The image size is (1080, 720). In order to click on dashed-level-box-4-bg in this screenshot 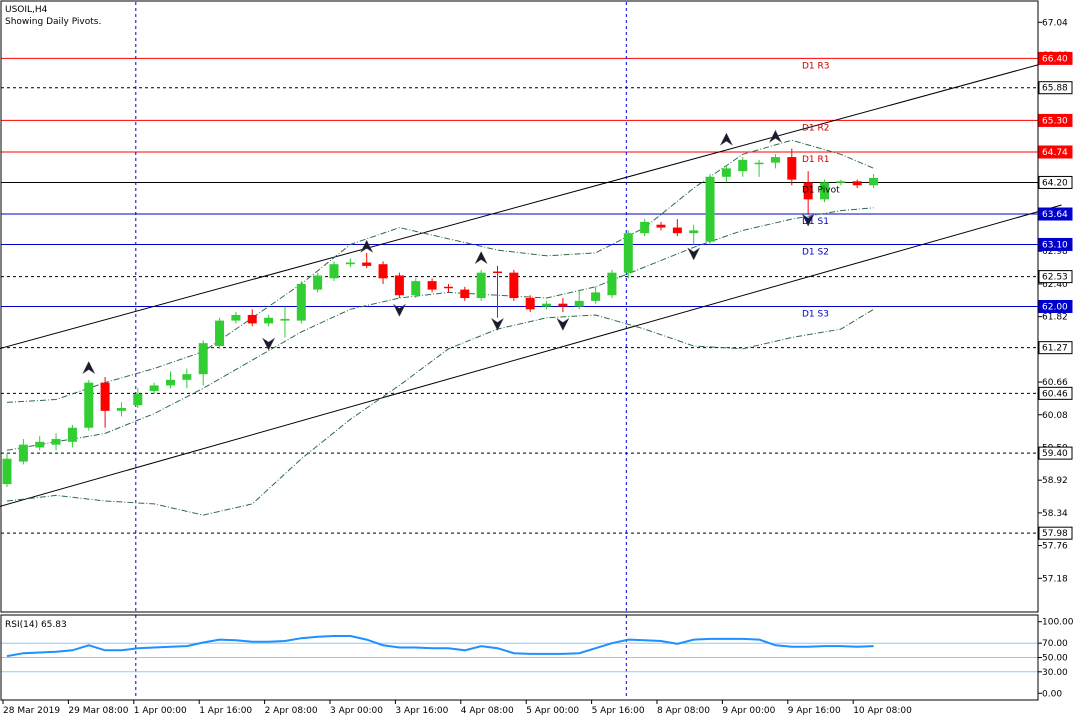, I will do `click(1055, 453)`.